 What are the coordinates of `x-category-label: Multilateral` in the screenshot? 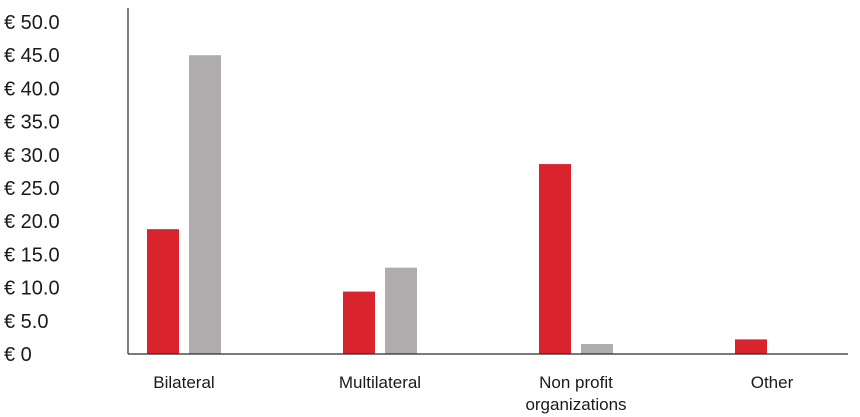 It's located at (380, 382).